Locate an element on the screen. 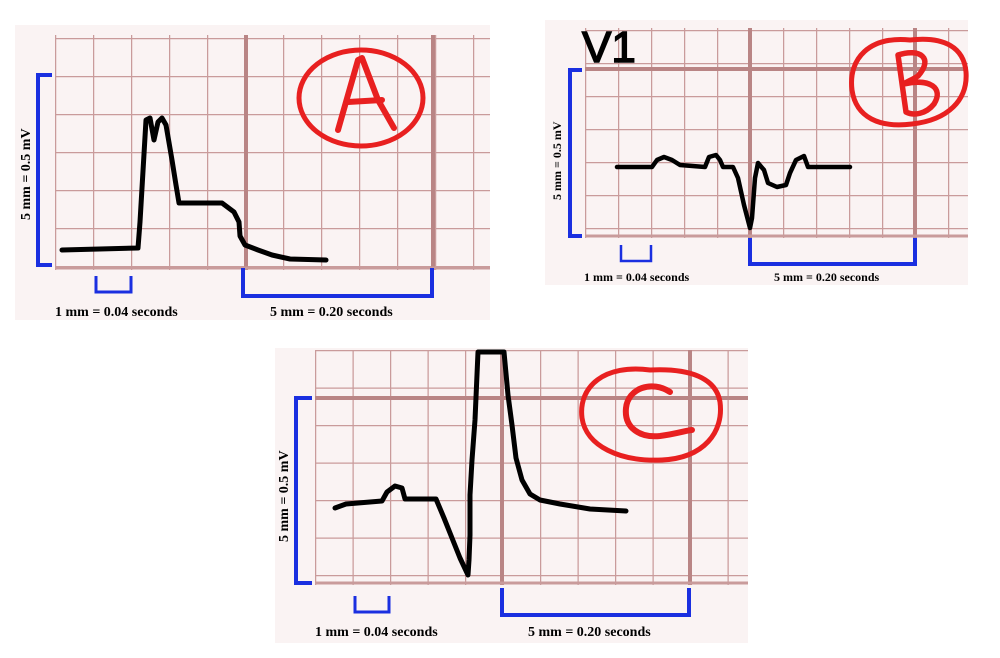 This screenshot has width=1000, height=658. panel-c-small-time-label: 1 mm = 0.04 seconds is located at coordinates (376, 632).